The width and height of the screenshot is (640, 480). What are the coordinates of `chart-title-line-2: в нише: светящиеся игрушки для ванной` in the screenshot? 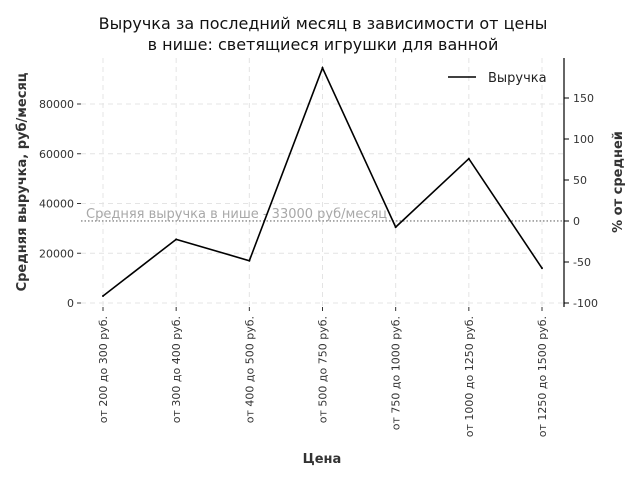 It's located at (323, 44).